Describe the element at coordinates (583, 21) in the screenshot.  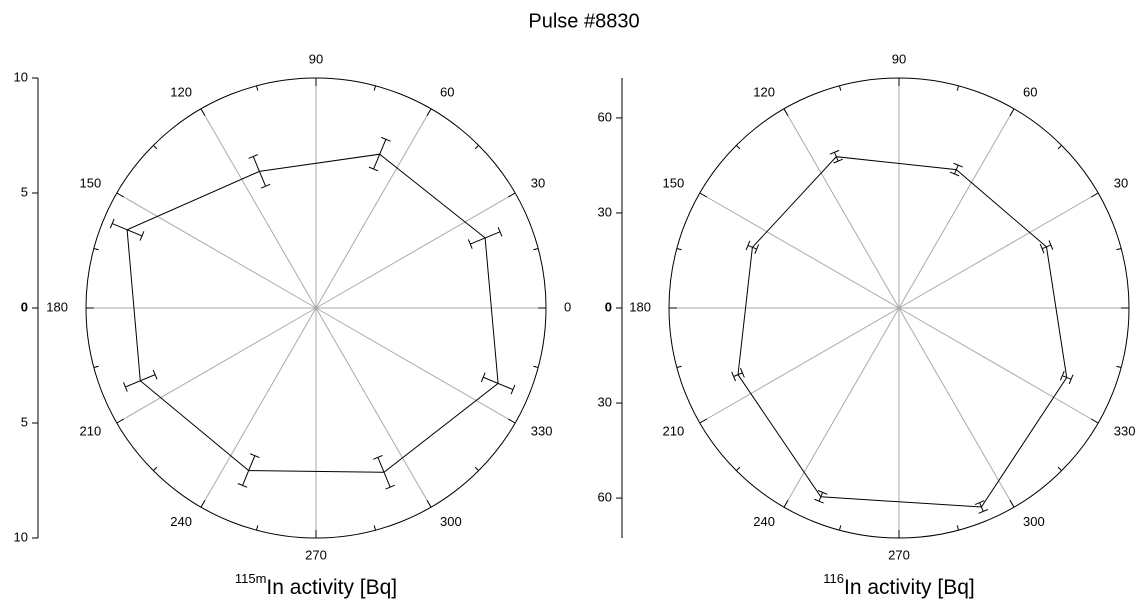
I see `chart-title: Pulse #8830` at that location.